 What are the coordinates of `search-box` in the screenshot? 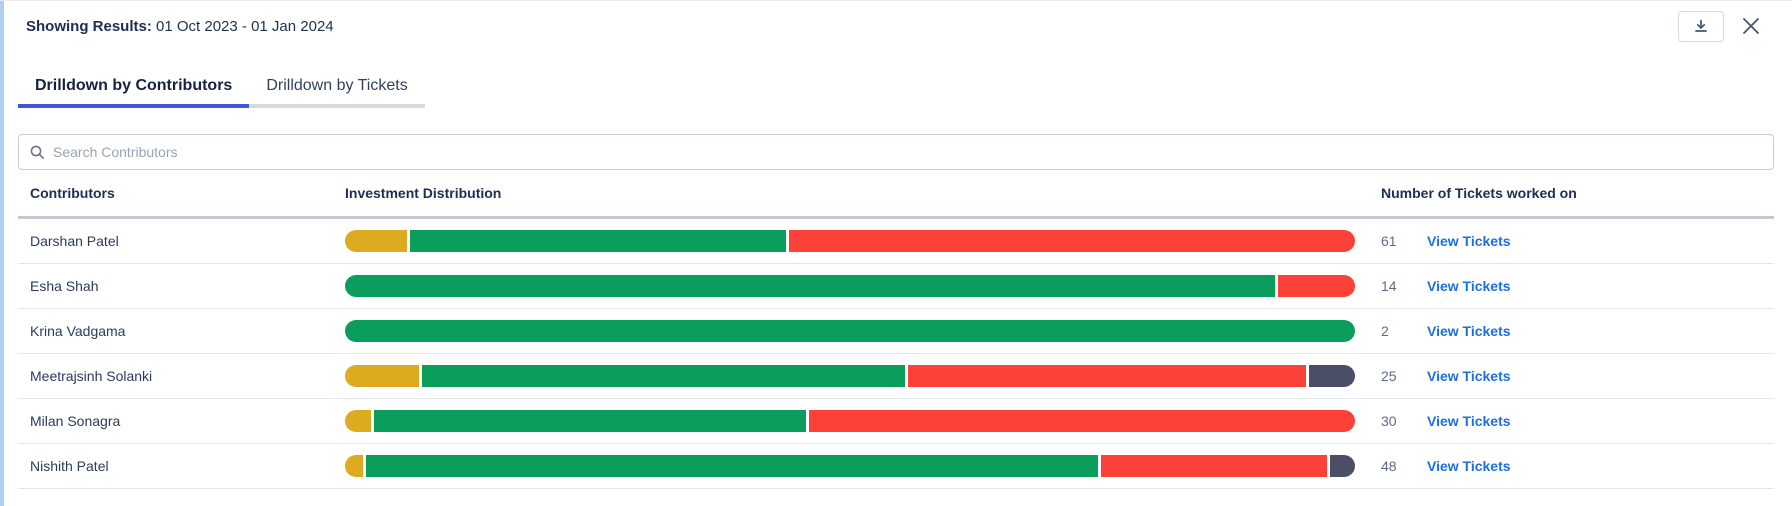 It's located at (896, 152).